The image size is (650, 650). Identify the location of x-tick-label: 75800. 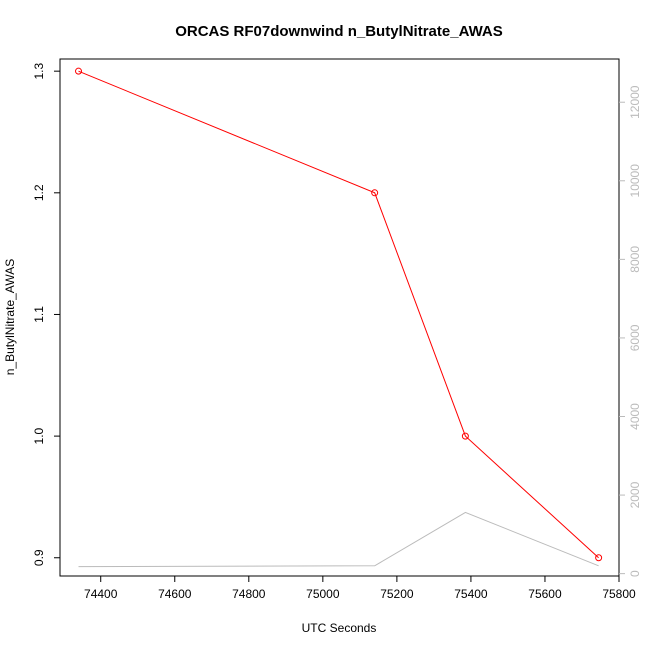
(619, 594).